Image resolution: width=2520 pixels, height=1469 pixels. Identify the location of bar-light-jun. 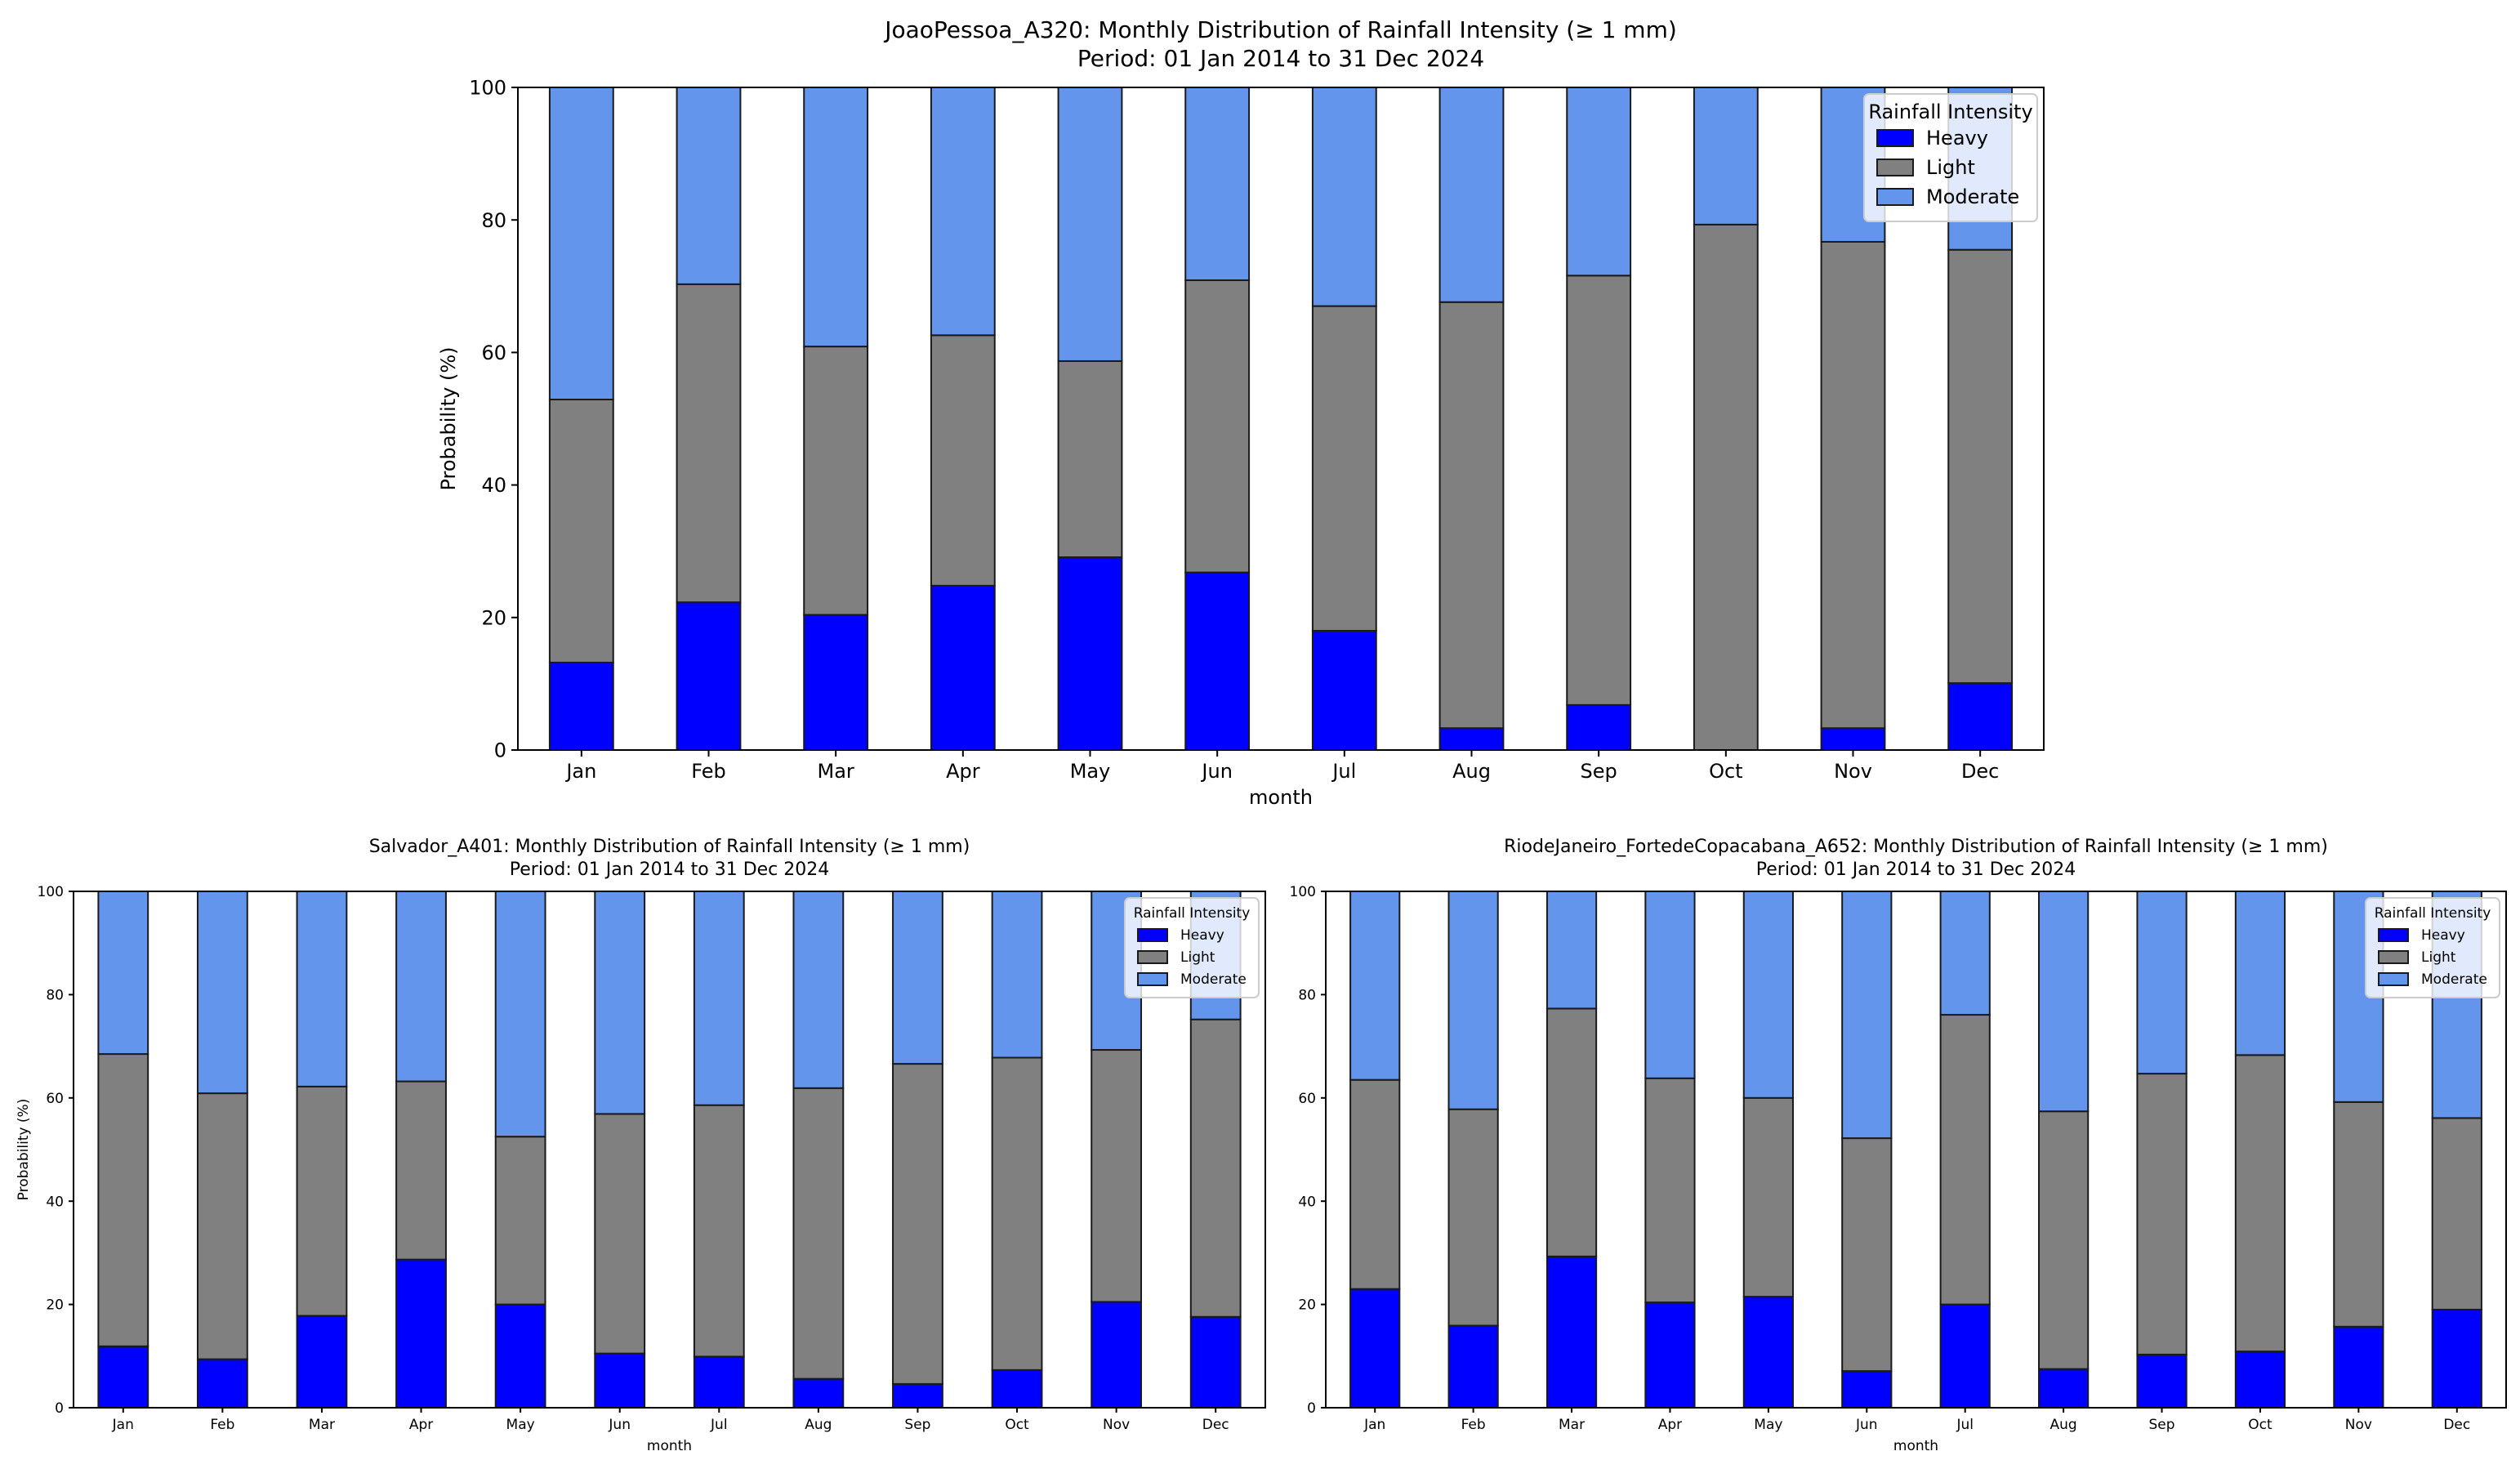
(1218, 426).